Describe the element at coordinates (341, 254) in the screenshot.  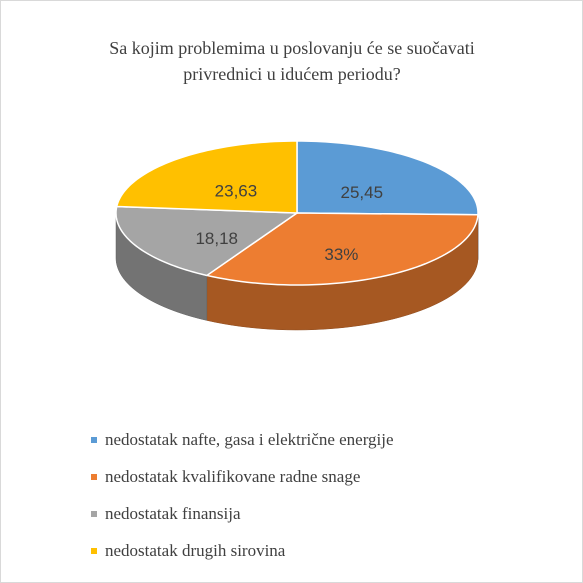
I see `data-label: 33%` at that location.